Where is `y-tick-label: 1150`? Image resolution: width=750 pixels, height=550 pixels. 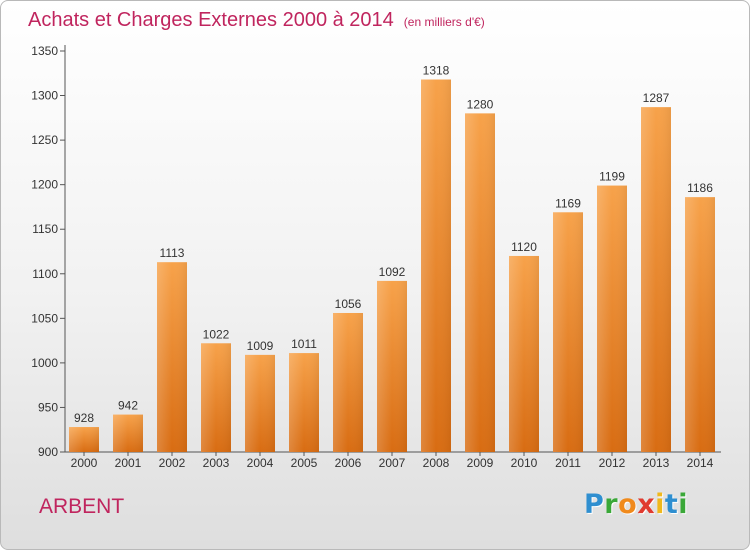
y-tick-label: 1150 is located at coordinates (45, 229).